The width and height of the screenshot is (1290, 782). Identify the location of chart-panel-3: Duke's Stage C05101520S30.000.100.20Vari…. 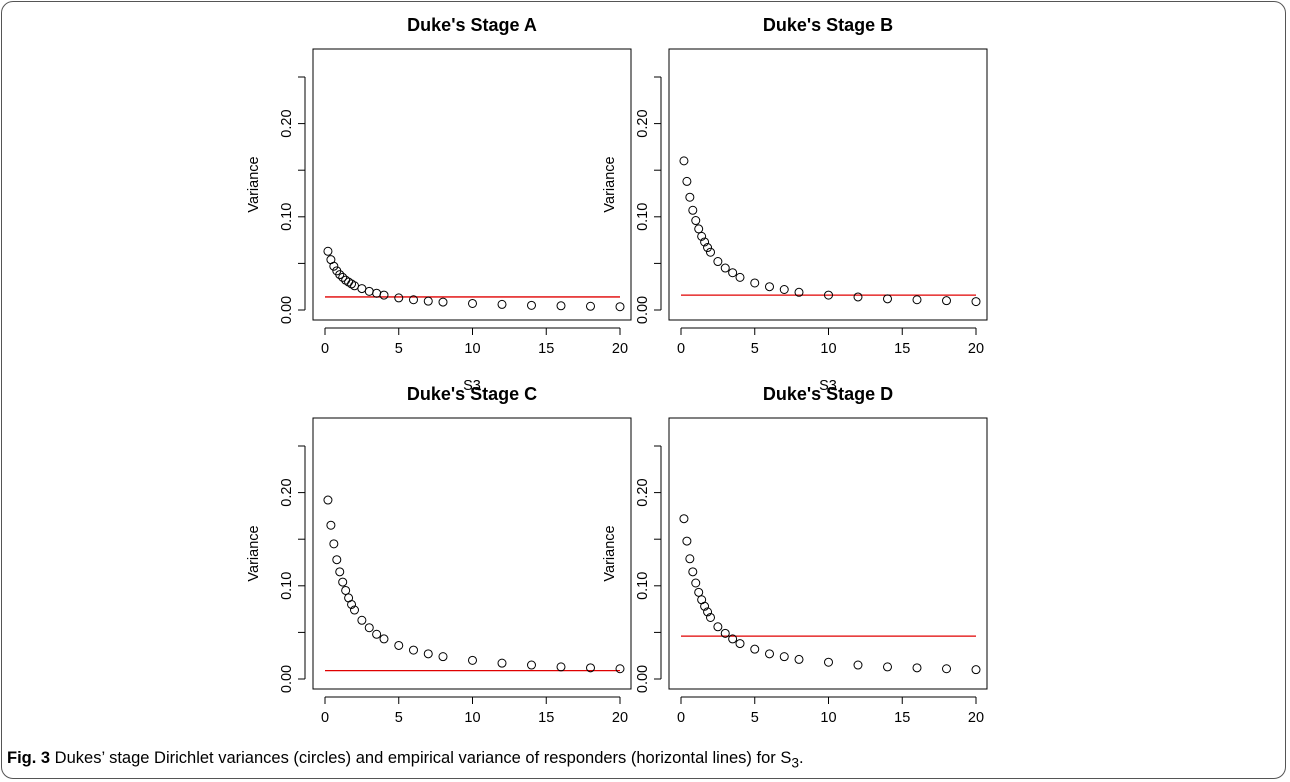
(439, 555).